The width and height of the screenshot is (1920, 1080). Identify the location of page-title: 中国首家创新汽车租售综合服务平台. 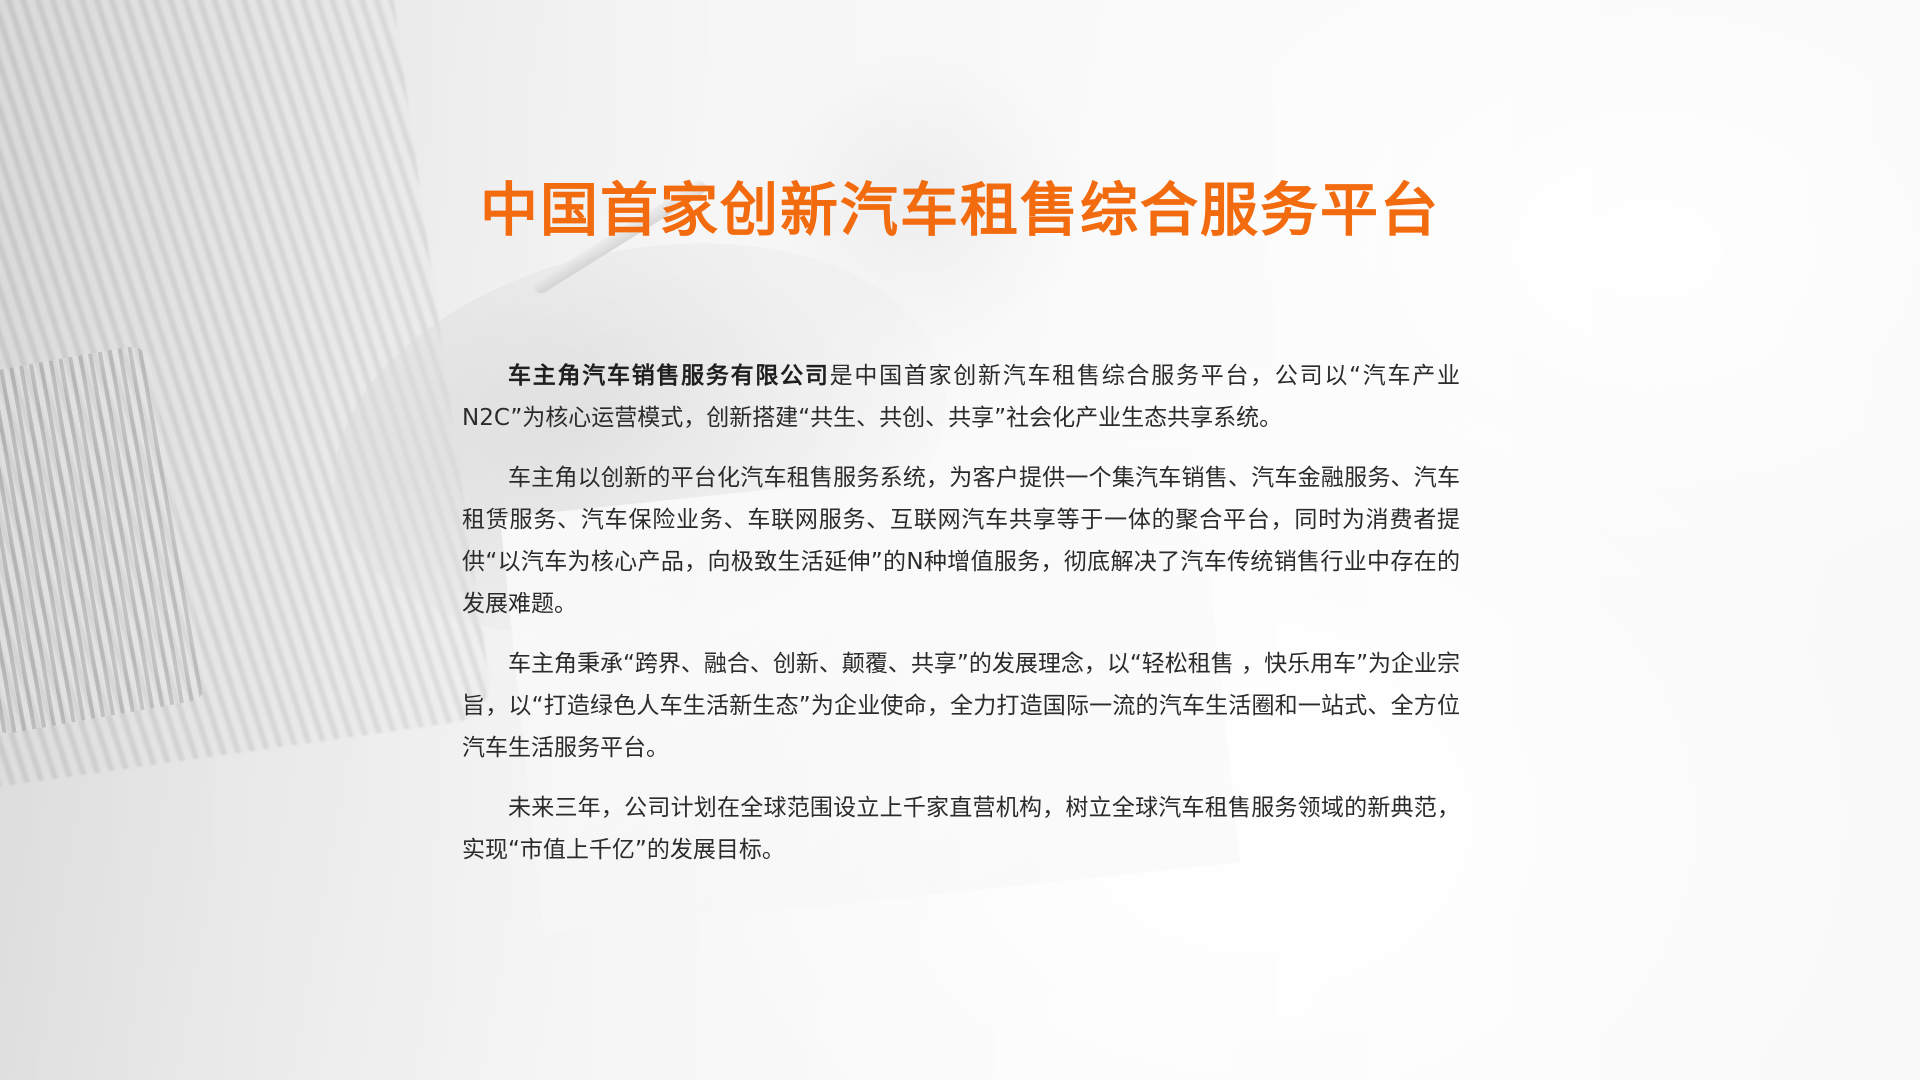
(959, 210).